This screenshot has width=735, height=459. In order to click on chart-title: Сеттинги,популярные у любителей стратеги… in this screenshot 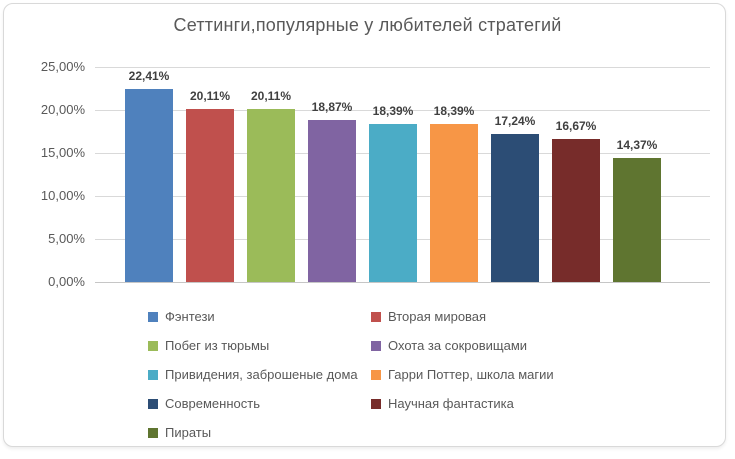, I will do `click(367, 25)`.